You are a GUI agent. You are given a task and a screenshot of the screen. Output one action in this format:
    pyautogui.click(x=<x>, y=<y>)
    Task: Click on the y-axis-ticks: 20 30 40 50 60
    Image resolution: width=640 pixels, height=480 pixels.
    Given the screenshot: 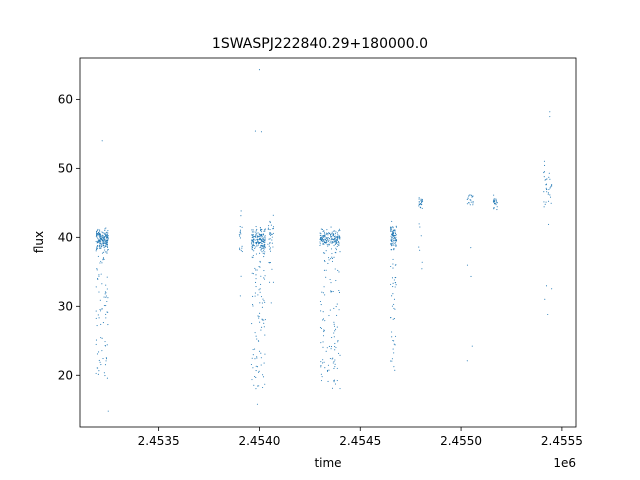 What is the action you would take?
    pyautogui.click(x=69, y=237)
    